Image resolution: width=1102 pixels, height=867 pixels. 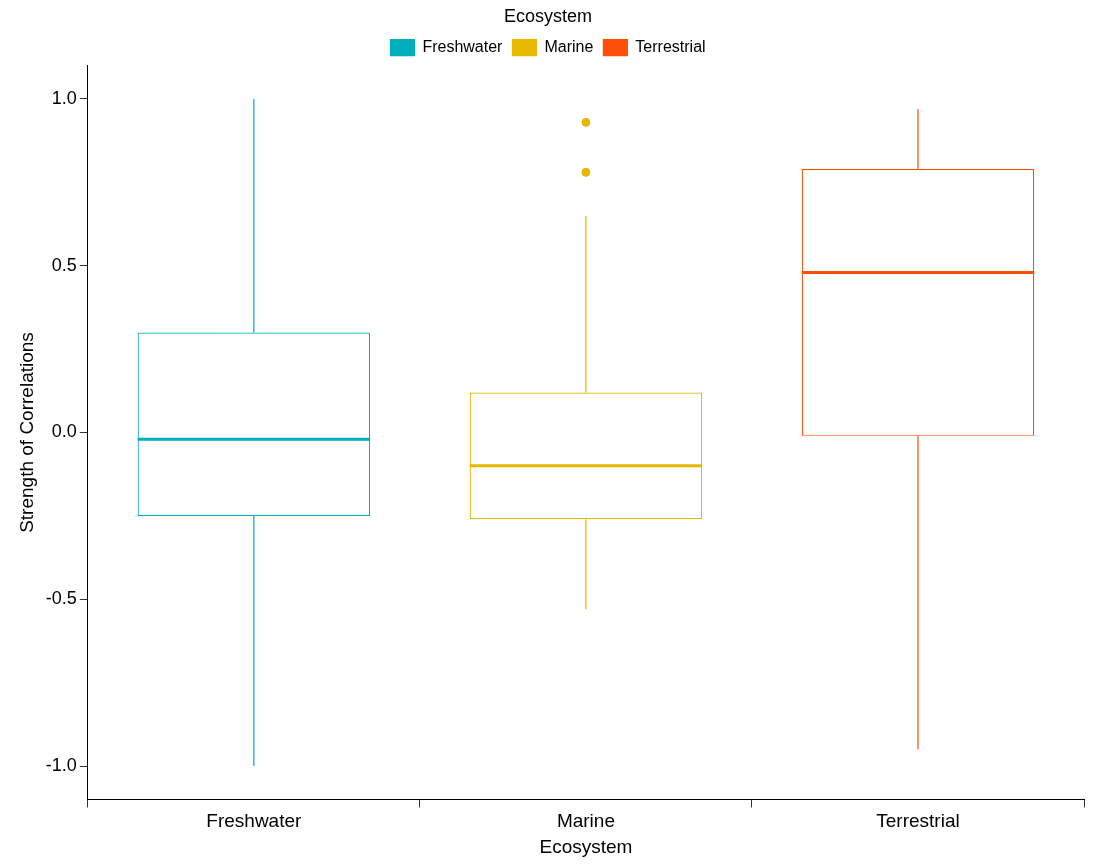 I want to click on legend-title: Ecosystem, so click(x=548, y=15).